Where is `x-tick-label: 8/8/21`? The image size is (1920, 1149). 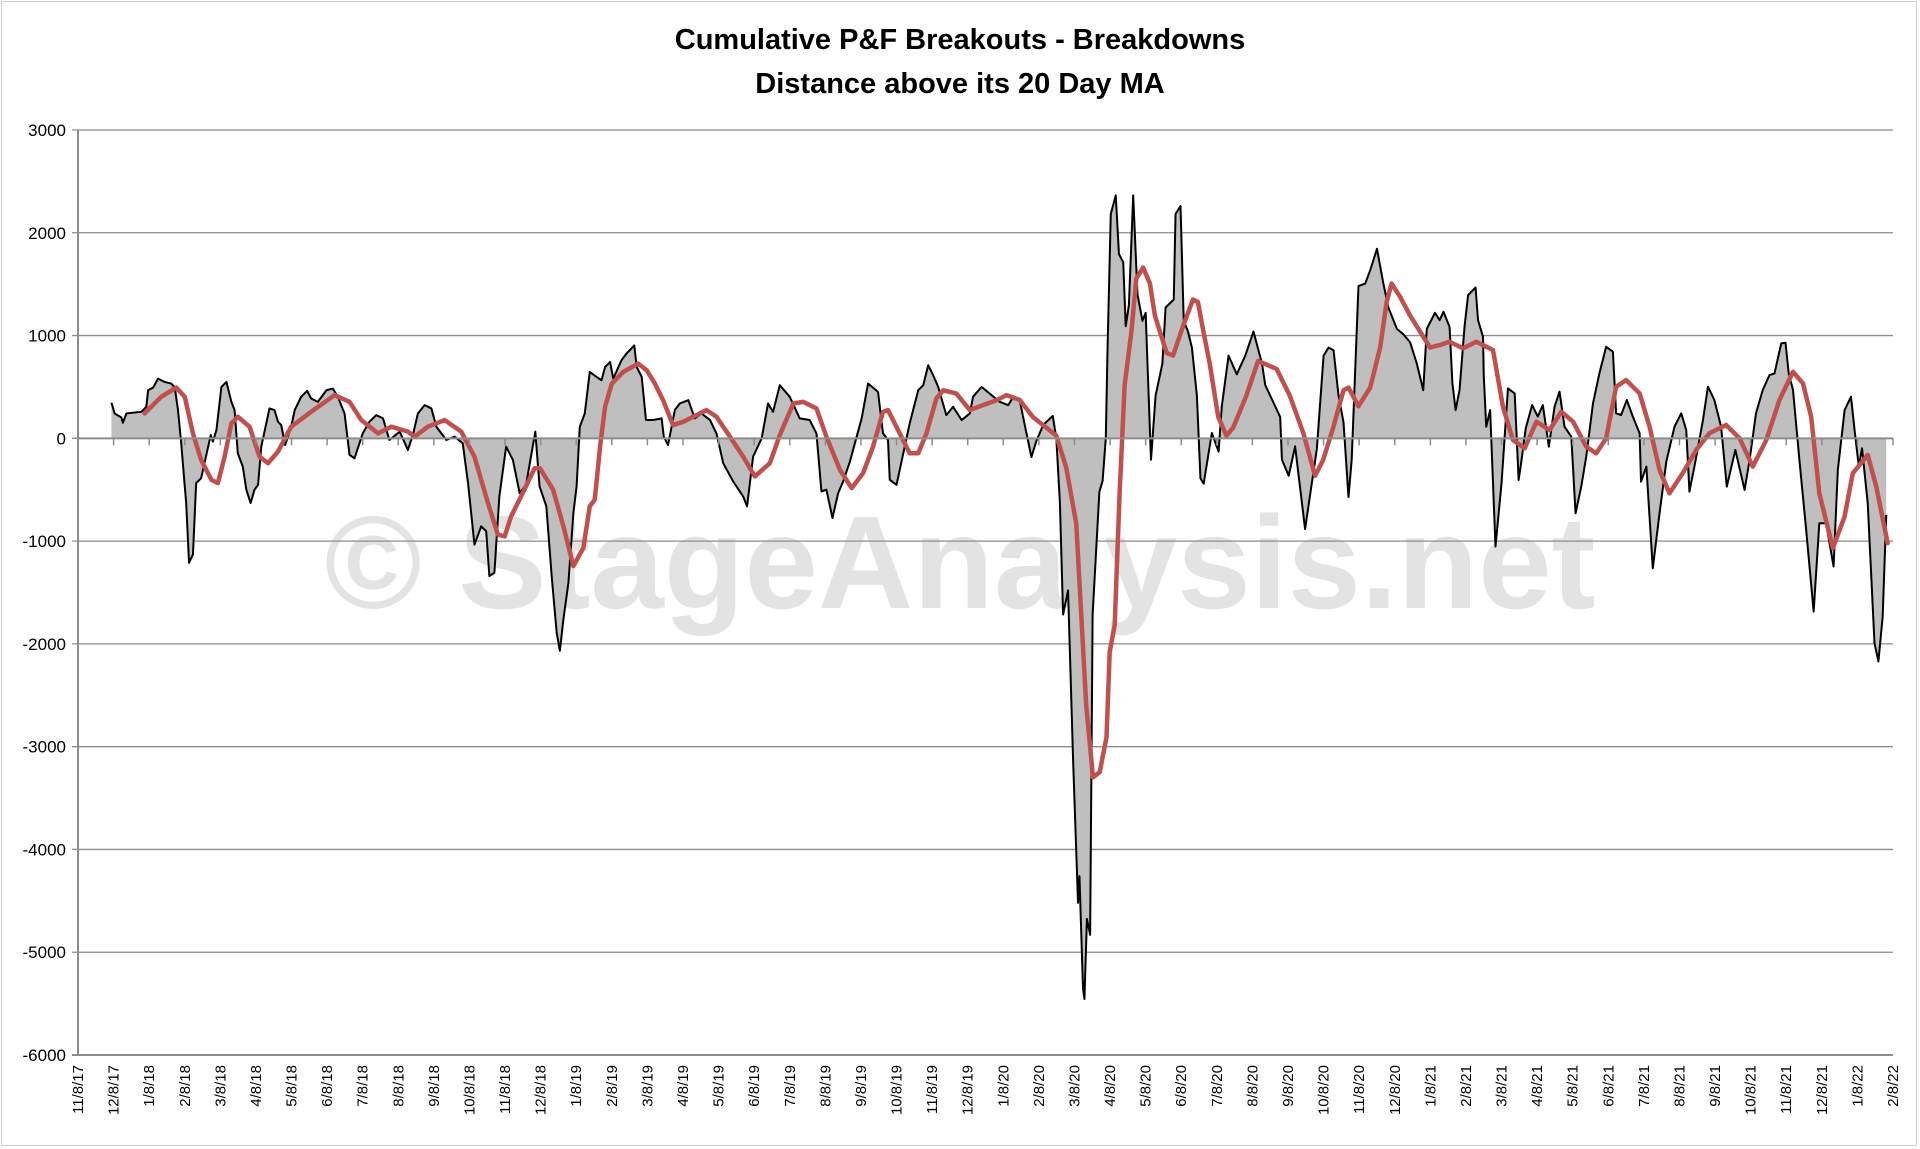
x-tick-label: 8/8/21 is located at coordinates (1679, 1086).